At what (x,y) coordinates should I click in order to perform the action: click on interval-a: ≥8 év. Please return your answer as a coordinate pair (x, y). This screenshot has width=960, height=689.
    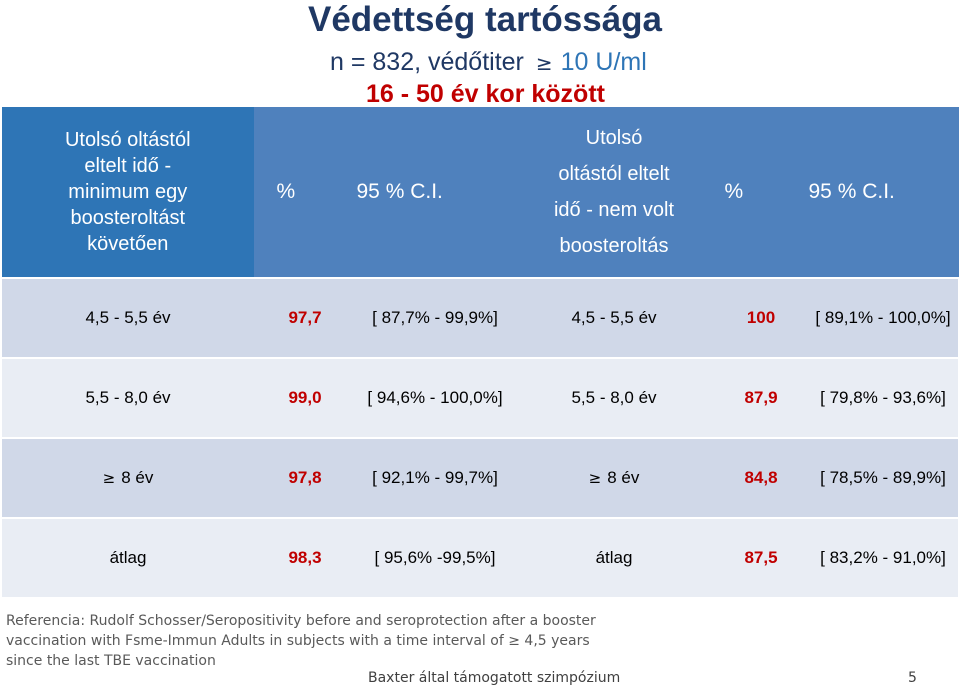
    Looking at the image, I should click on (128, 477).